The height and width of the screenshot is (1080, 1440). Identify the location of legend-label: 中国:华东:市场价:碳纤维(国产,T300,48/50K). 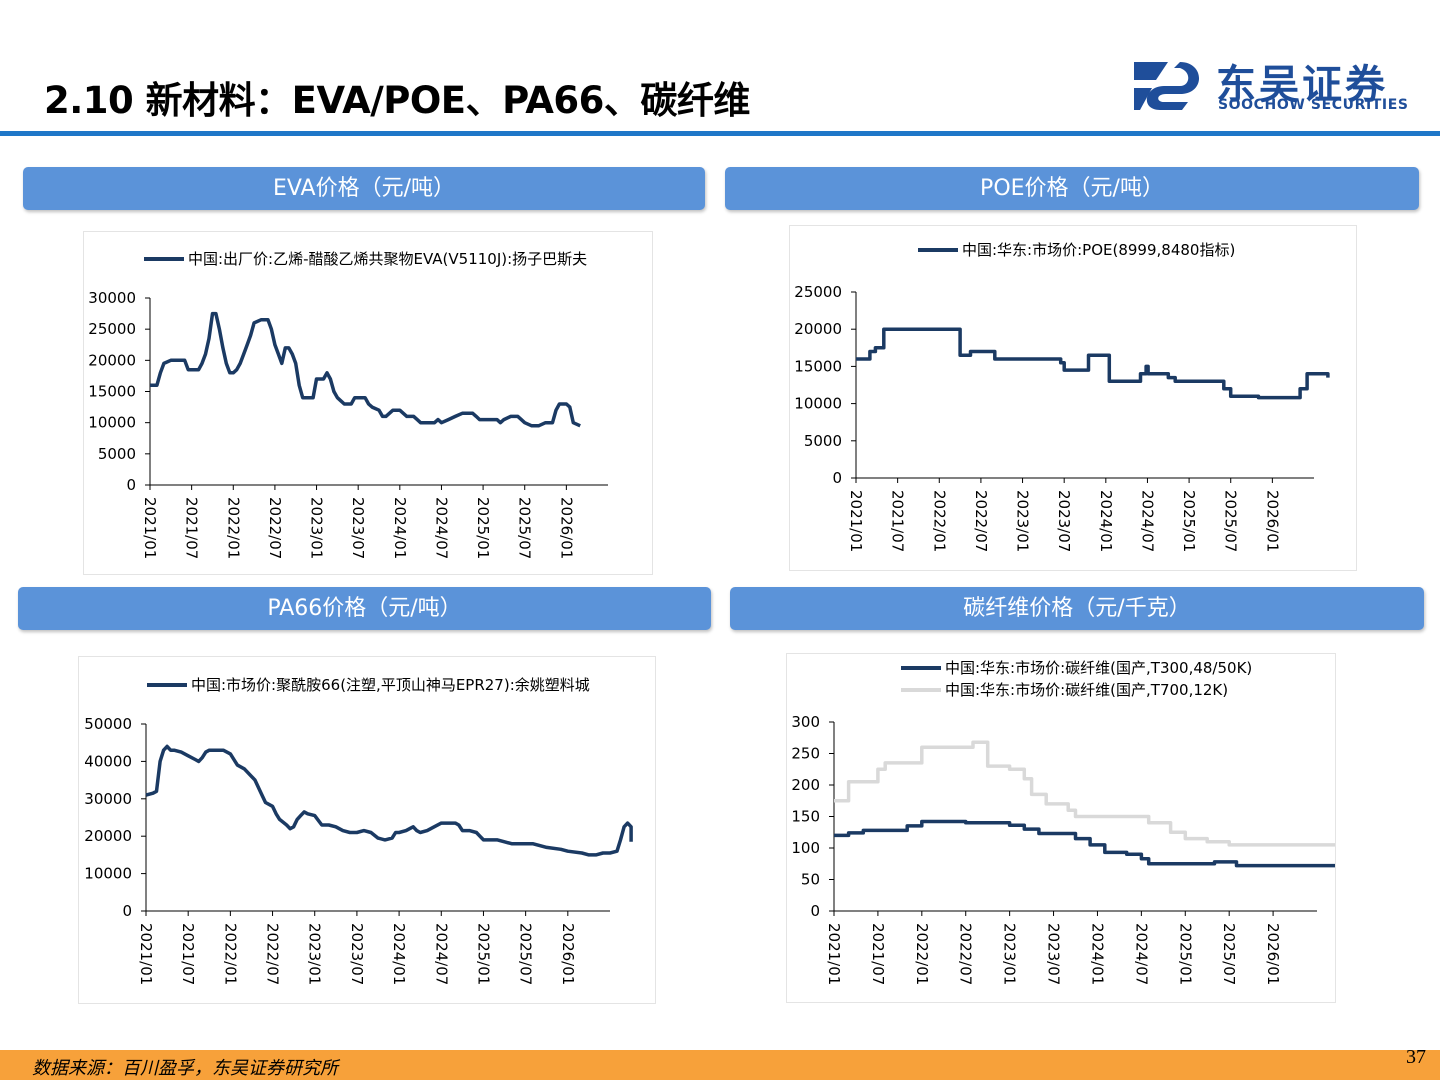
(1098, 668).